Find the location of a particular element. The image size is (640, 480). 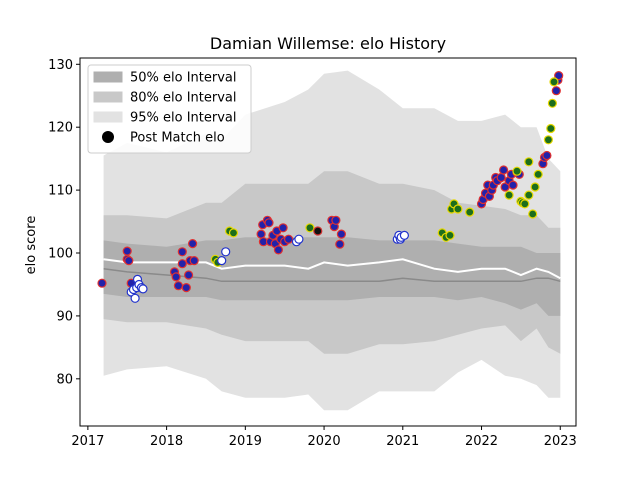

x-tick-label: 2022 is located at coordinates (481, 441).